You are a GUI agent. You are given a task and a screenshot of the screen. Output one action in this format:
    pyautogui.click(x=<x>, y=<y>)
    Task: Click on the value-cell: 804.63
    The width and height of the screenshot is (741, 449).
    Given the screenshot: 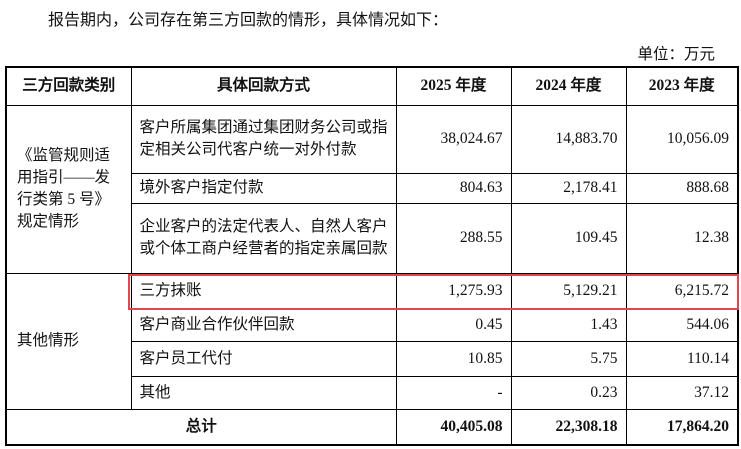 What is the action you would take?
    pyautogui.click(x=453, y=188)
    